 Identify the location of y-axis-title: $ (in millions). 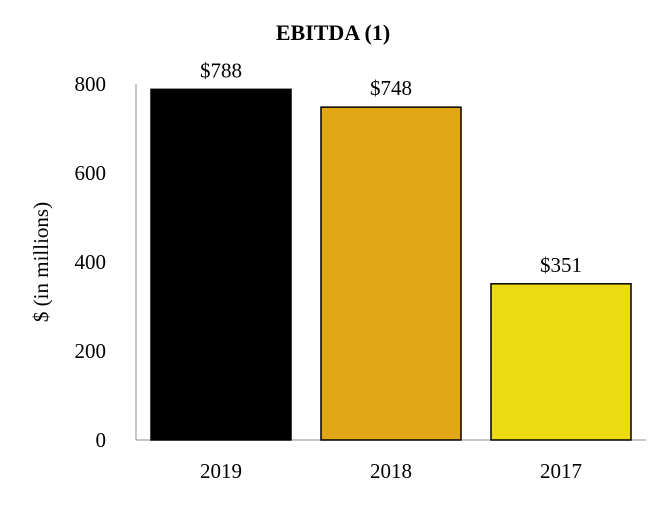
(41, 262).